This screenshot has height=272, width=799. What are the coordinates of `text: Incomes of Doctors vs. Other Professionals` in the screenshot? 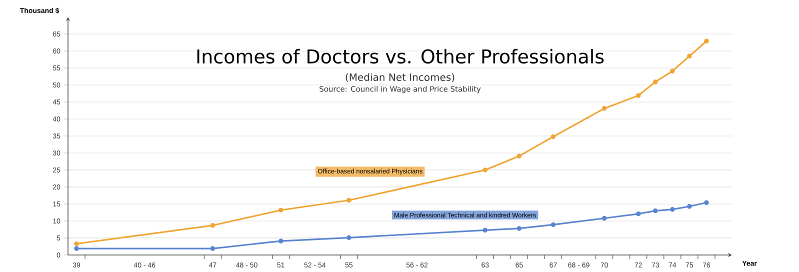 It's located at (400, 56).